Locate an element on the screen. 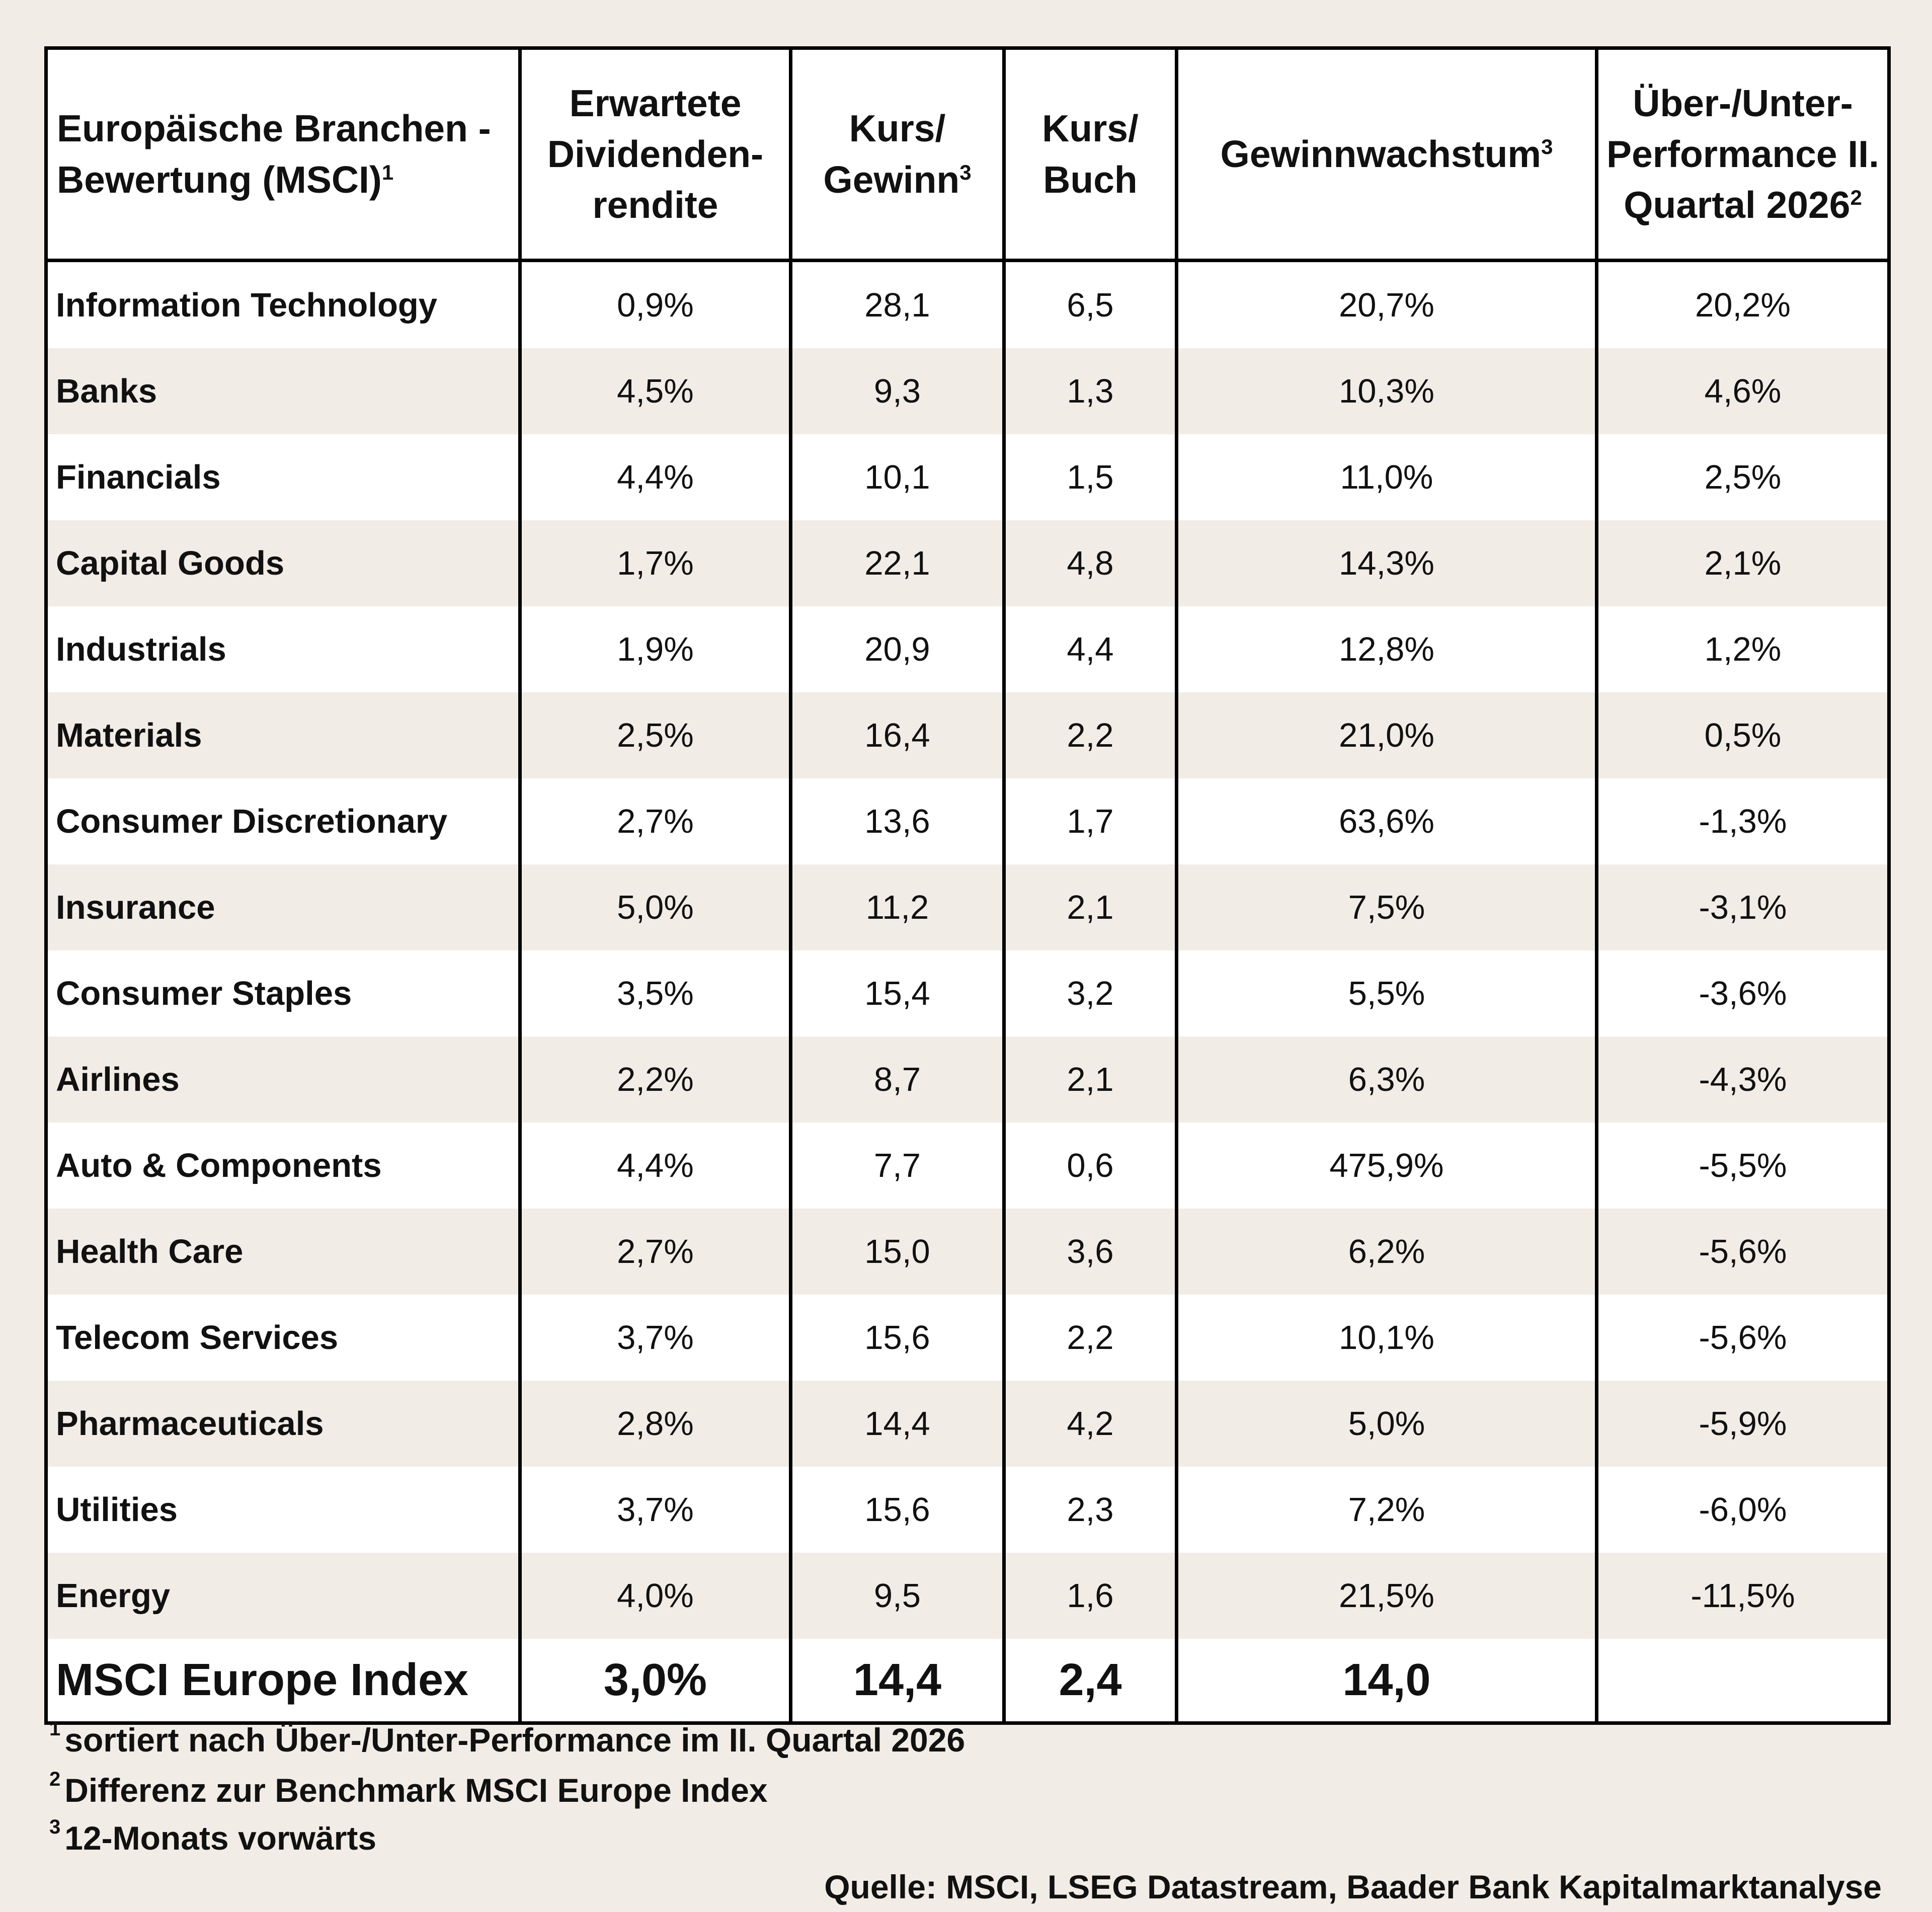 This screenshot has width=1932, height=1912. table-row: Industrials 1,9% 20,9 4,4 12,8% 1,2% is located at coordinates (967, 649).